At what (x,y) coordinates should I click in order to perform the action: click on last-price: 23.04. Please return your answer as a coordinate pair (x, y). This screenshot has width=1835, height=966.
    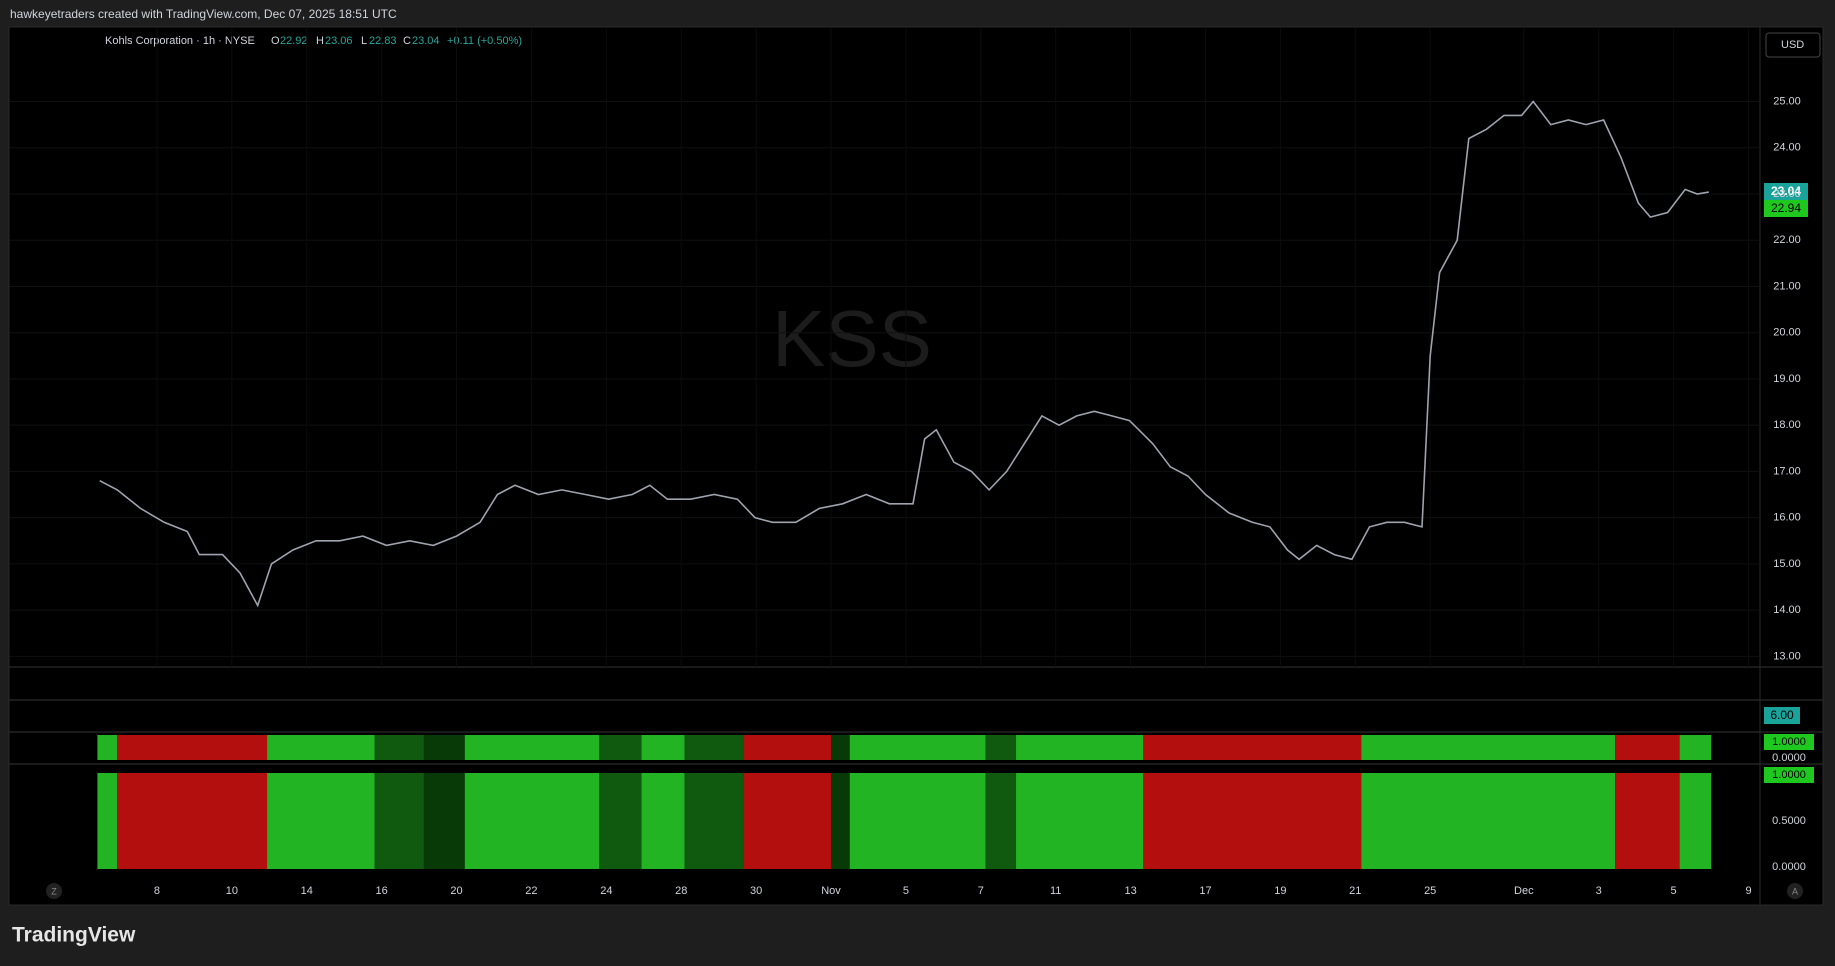
    Looking at the image, I should click on (1786, 191).